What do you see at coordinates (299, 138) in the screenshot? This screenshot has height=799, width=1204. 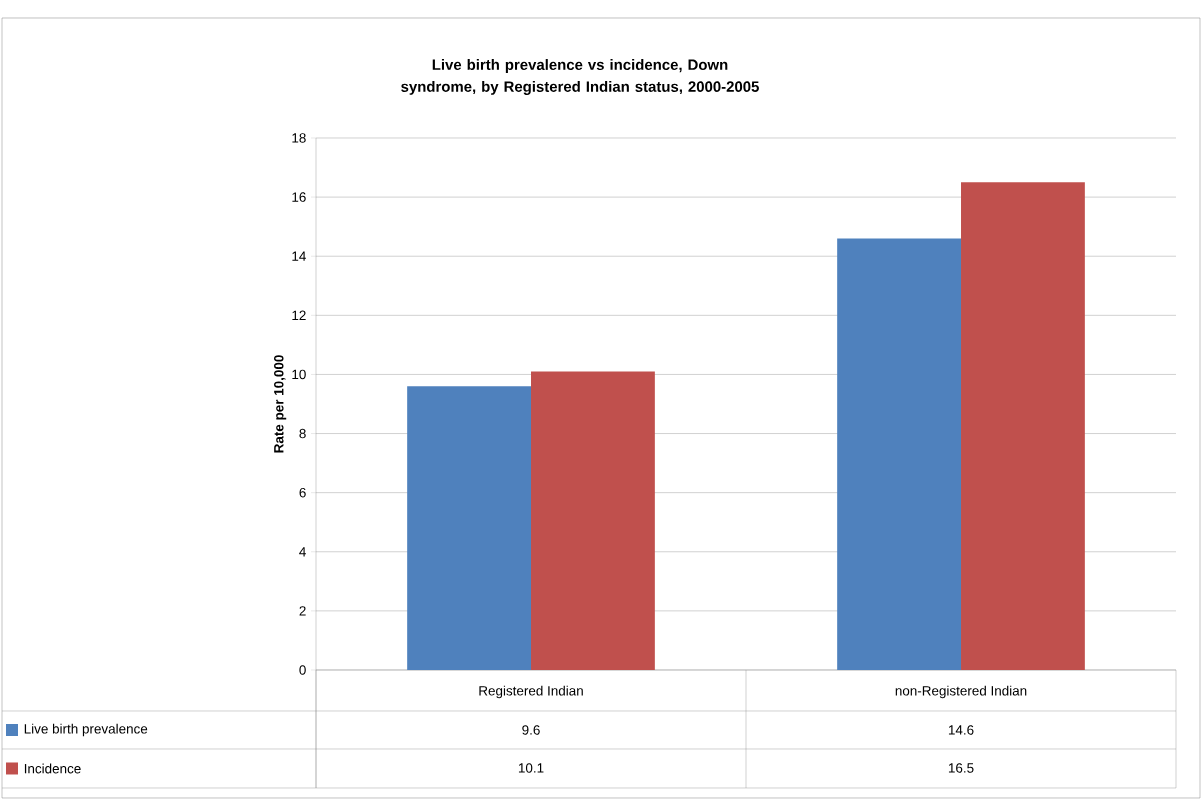 I see `y-tick-label: 18` at bounding box center [299, 138].